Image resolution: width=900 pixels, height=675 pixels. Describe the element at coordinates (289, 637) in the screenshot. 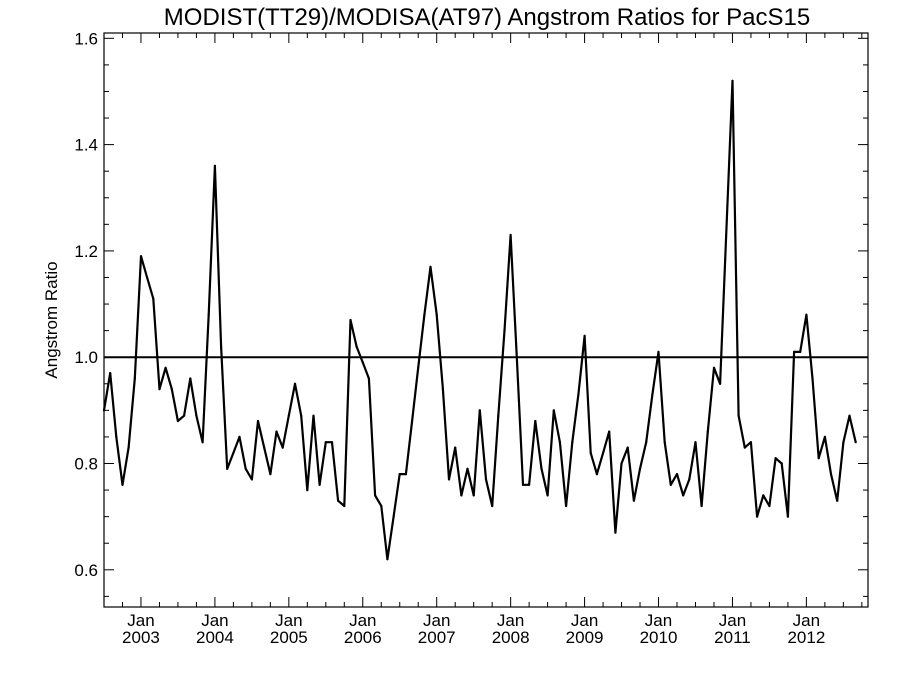

I see `x-tick-year-label: 2005` at that location.